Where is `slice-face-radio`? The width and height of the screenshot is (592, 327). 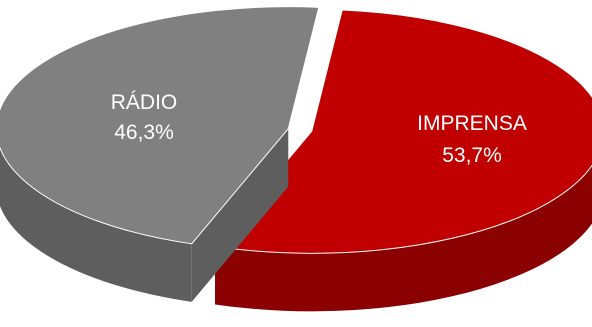 slice-face-radio is located at coordinates (240, 215).